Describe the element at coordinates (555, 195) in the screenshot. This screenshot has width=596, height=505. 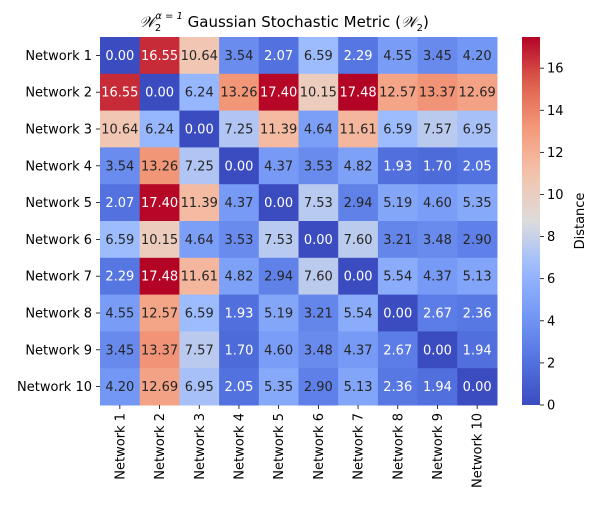
I see `colorbar-tick-label: 10` at that location.